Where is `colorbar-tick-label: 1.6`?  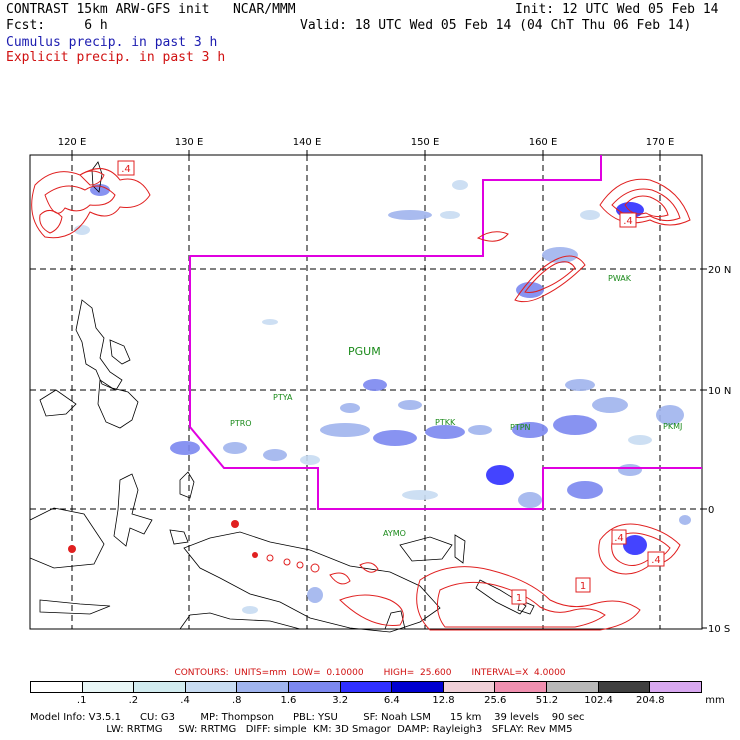 colorbar-tick-label: 1.6 is located at coordinates (288, 700).